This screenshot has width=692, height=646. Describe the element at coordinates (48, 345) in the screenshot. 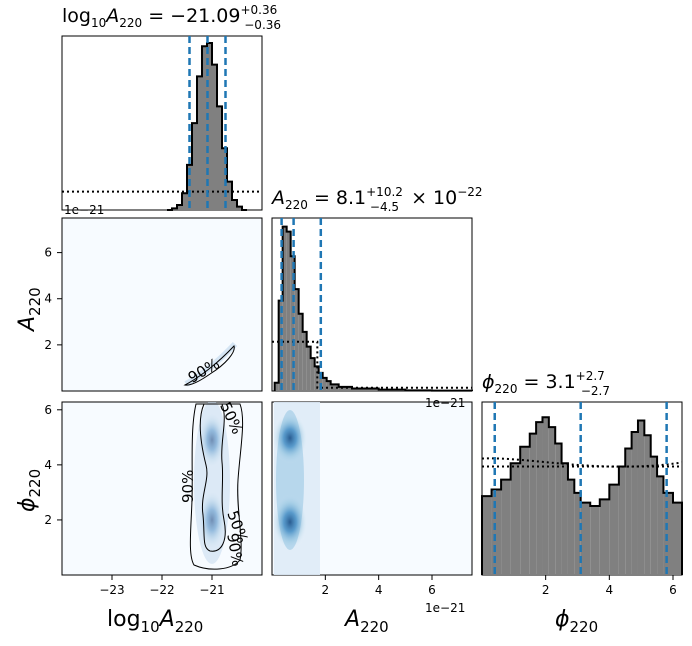

I see `ytick-label-A220: 2` at that location.